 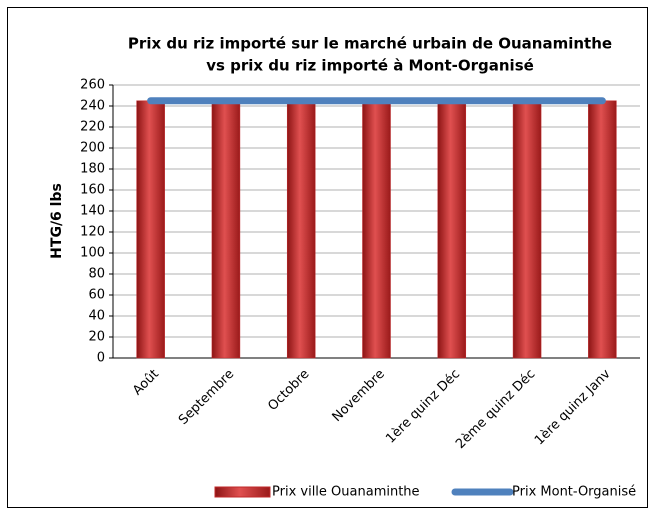 I want to click on legend-label: Prix ville Ouanaminthe, so click(x=346, y=492).